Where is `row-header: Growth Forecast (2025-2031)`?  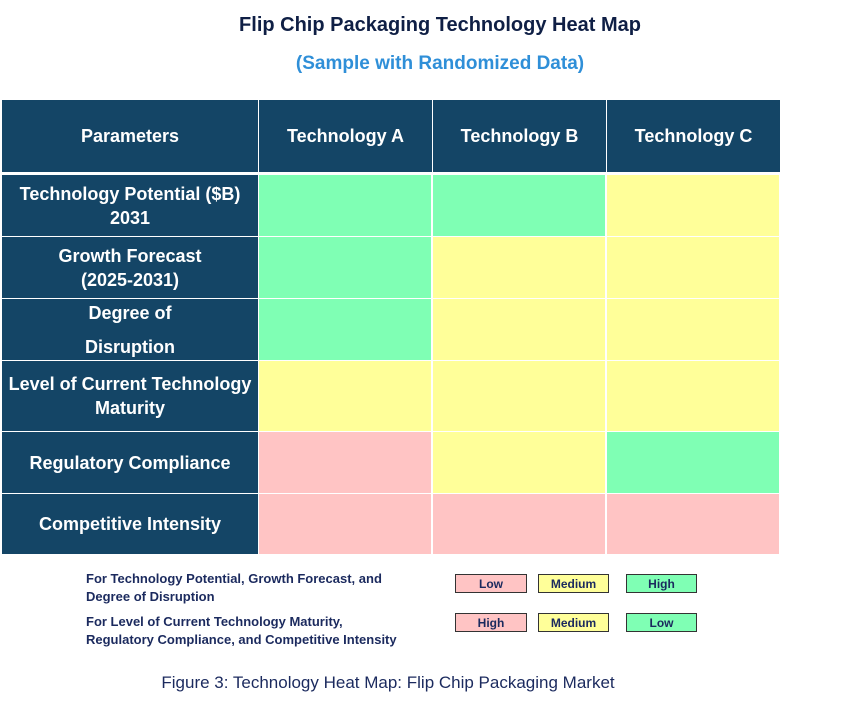 row-header: Growth Forecast (2025-2031) is located at coordinates (130, 267).